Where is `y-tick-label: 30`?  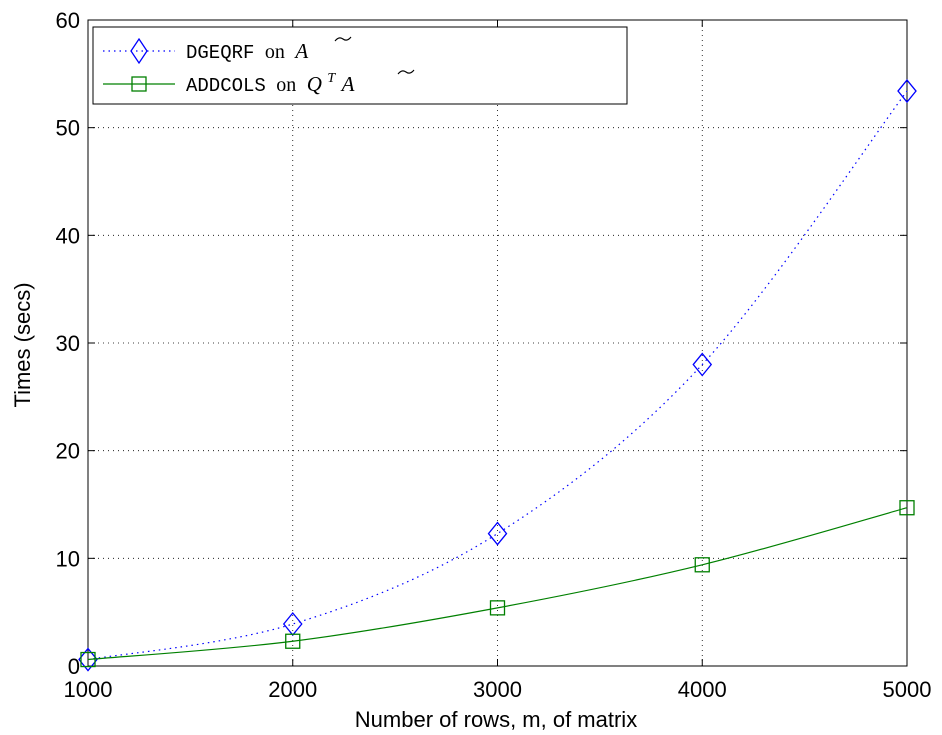
y-tick-label: 30 is located at coordinates (68, 343).